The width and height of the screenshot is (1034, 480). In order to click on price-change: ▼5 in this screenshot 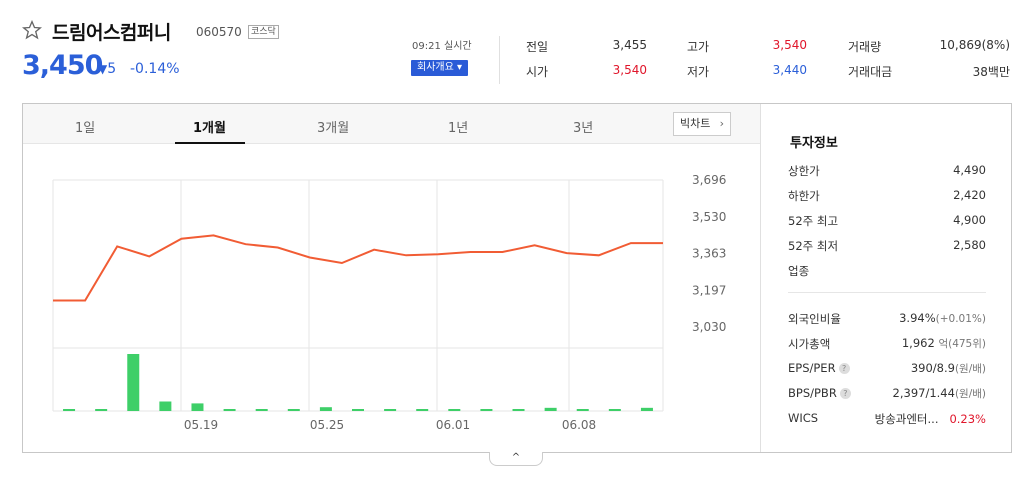, I will do `click(107, 69)`.